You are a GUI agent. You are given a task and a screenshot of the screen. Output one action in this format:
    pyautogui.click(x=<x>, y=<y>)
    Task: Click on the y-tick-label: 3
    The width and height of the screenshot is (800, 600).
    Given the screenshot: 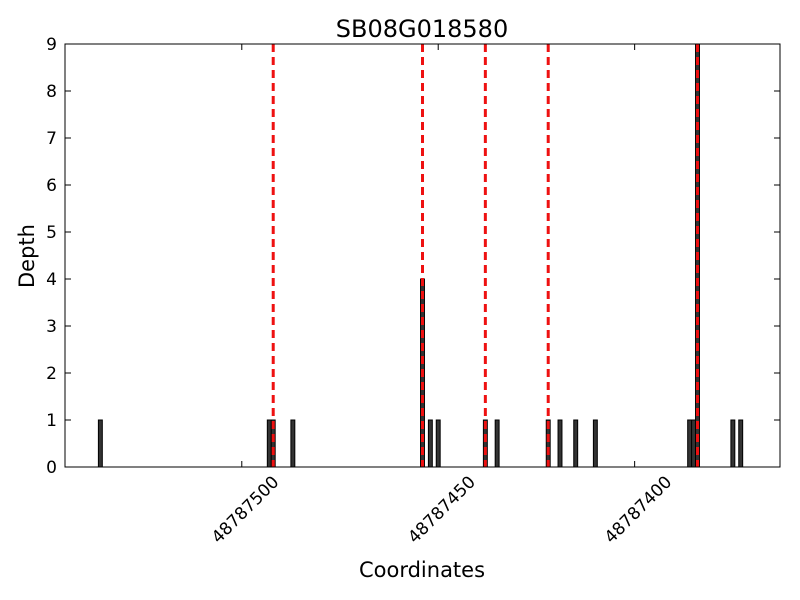 What is the action you would take?
    pyautogui.click(x=51, y=327)
    